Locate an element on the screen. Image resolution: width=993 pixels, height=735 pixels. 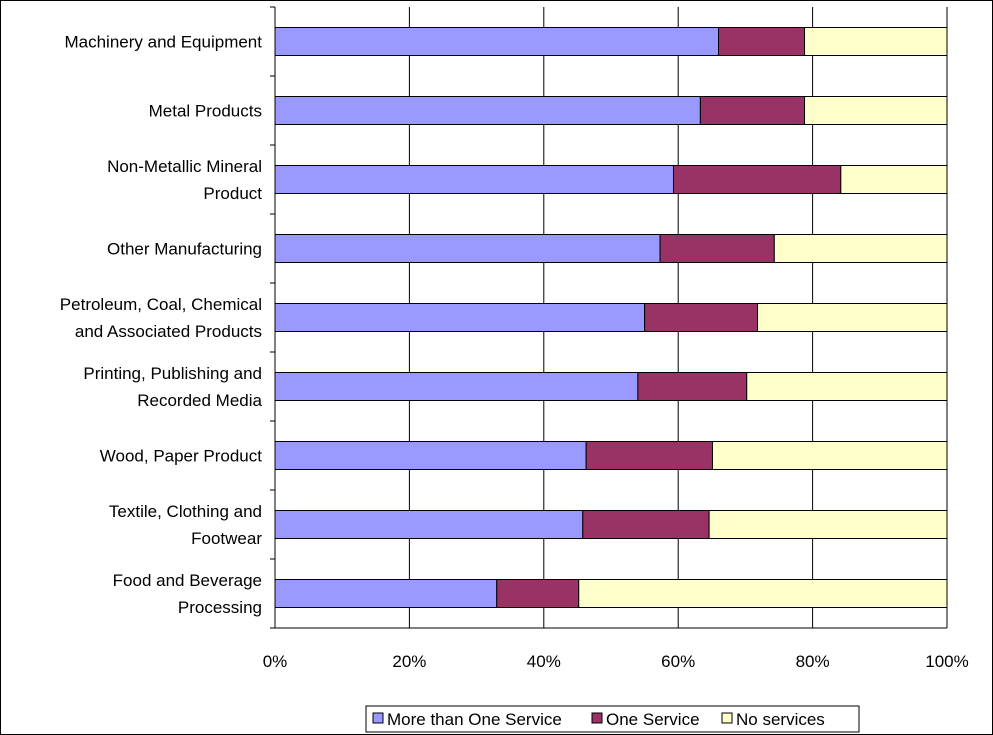
x-tick-label: 60% is located at coordinates (678, 661).